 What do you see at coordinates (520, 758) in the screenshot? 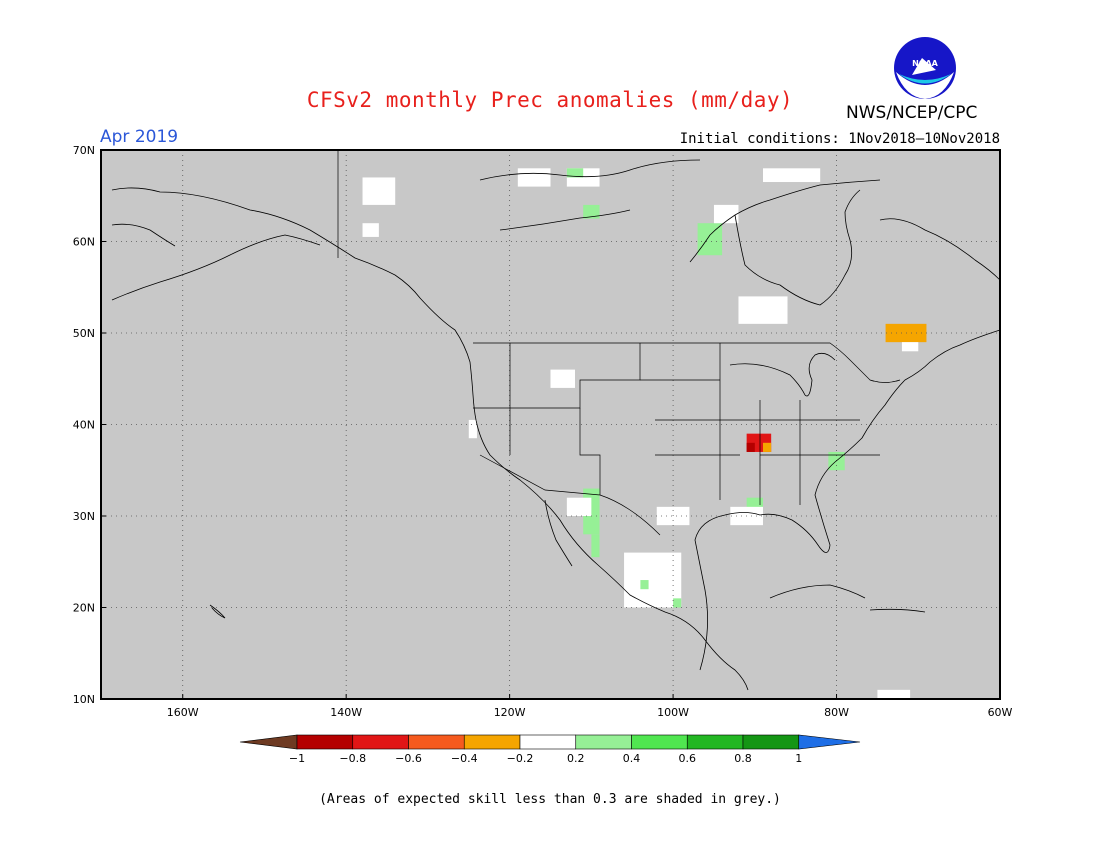
I see `colorbar-tick-label: −0.2` at bounding box center [520, 758].